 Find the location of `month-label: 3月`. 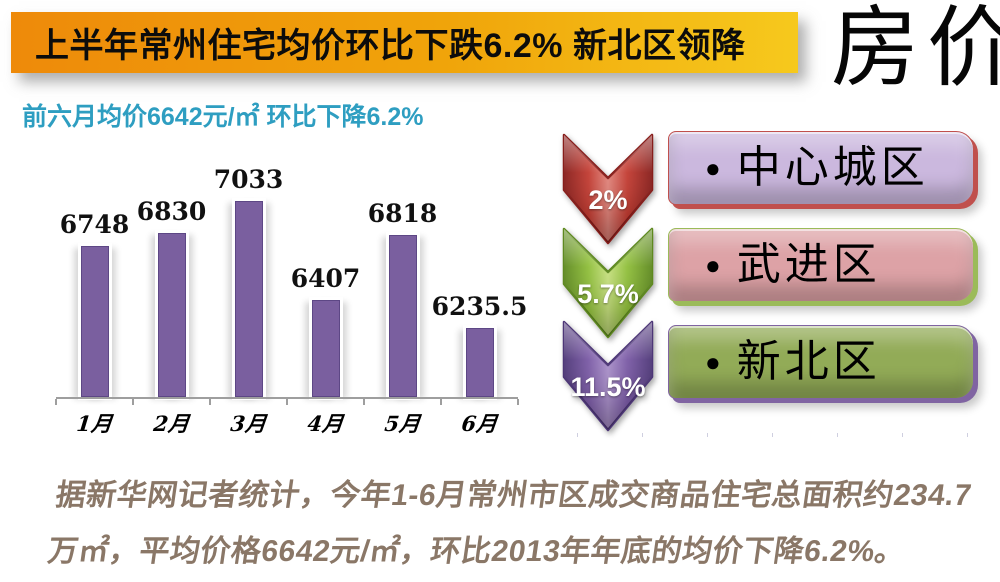

month-label: 3月 is located at coordinates (248, 423).